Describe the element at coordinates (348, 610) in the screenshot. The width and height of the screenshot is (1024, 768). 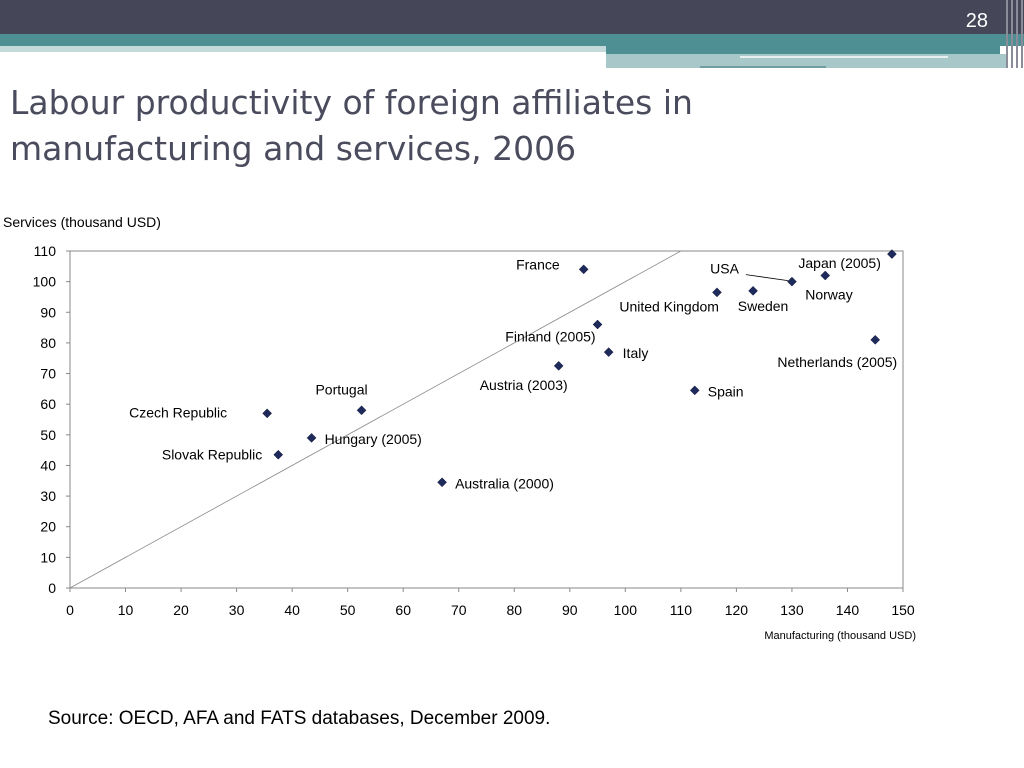
I see `x-tick-label: 50` at that location.